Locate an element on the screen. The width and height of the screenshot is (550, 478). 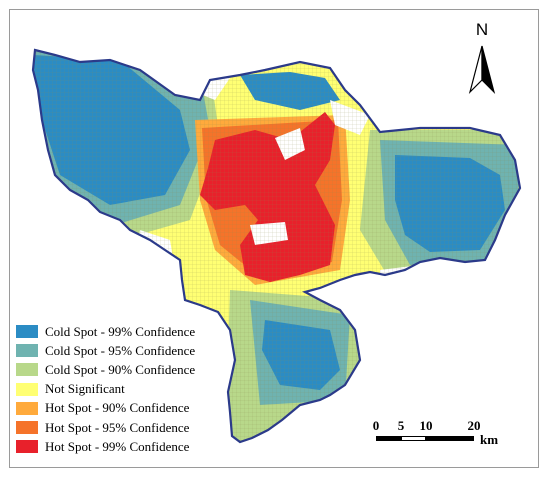
scale-bar: 0 5 10 20 km is located at coordinates (438, 438).